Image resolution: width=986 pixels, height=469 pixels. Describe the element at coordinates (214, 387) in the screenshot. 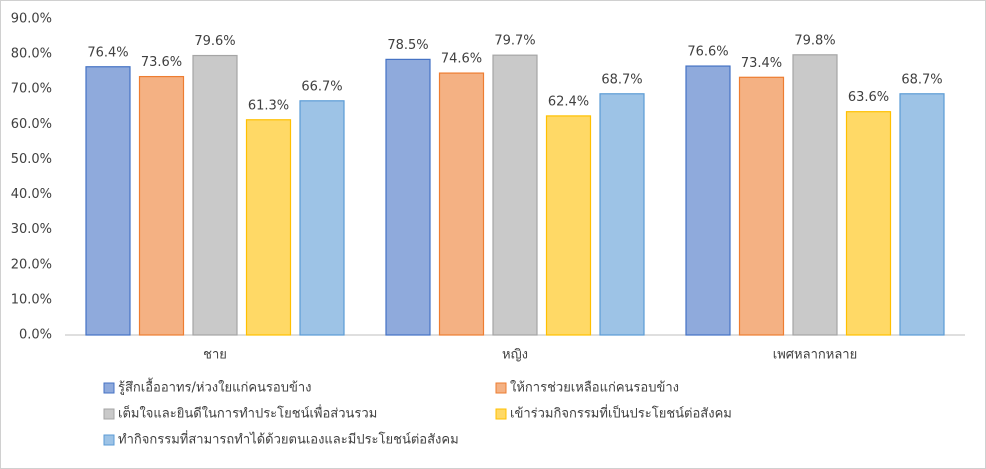

I see `legend-label: รู้สึกเอื้ออาทร/ห่วงใยแก่คนรอบข้าง` at that location.